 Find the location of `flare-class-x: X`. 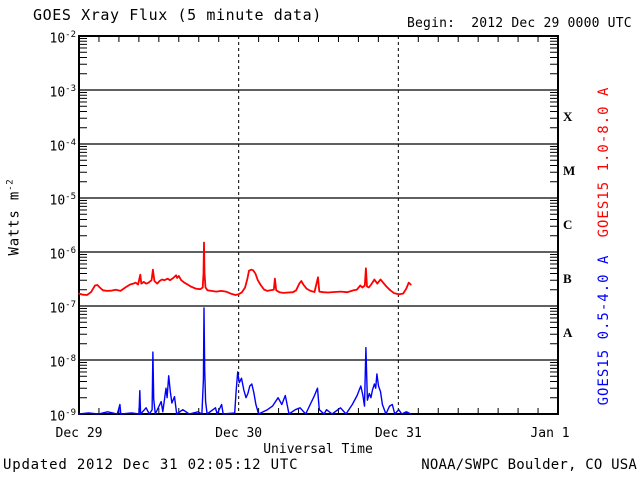

flare-class-x: X is located at coordinates (568, 116).